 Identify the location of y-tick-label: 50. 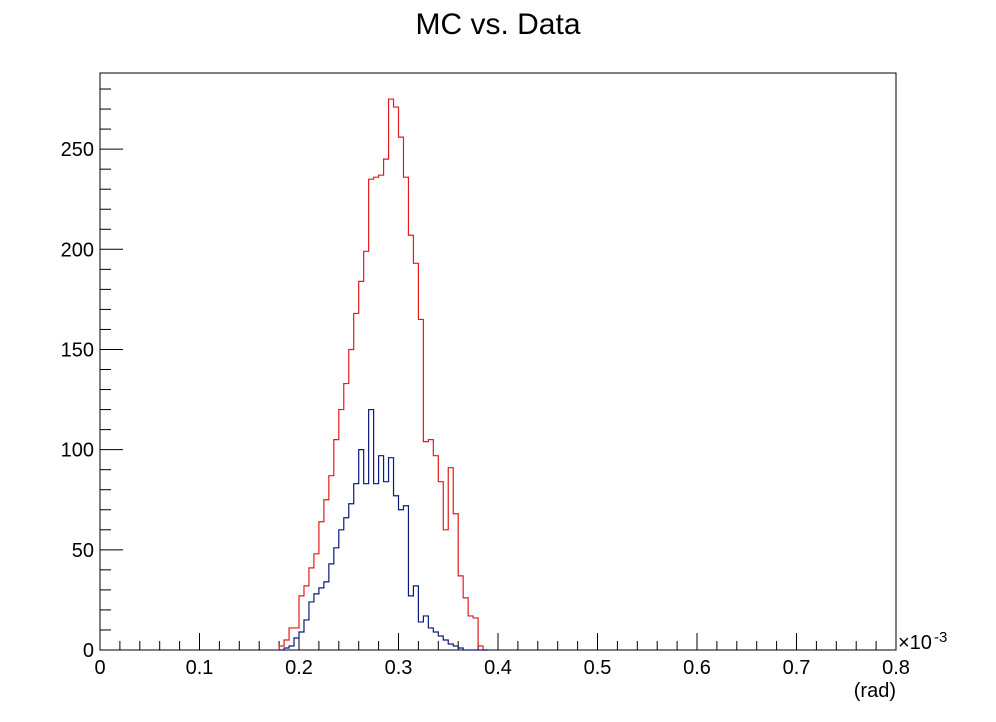
(83, 551).